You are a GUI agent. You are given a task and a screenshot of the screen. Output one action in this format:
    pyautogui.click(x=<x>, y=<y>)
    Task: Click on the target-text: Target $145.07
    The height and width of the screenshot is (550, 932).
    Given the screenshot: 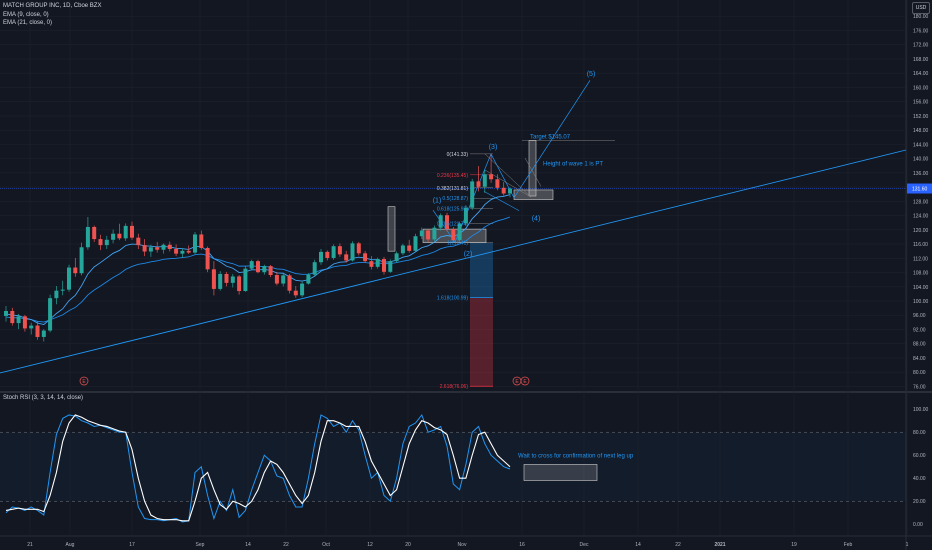 What is the action you would take?
    pyautogui.click(x=550, y=138)
    